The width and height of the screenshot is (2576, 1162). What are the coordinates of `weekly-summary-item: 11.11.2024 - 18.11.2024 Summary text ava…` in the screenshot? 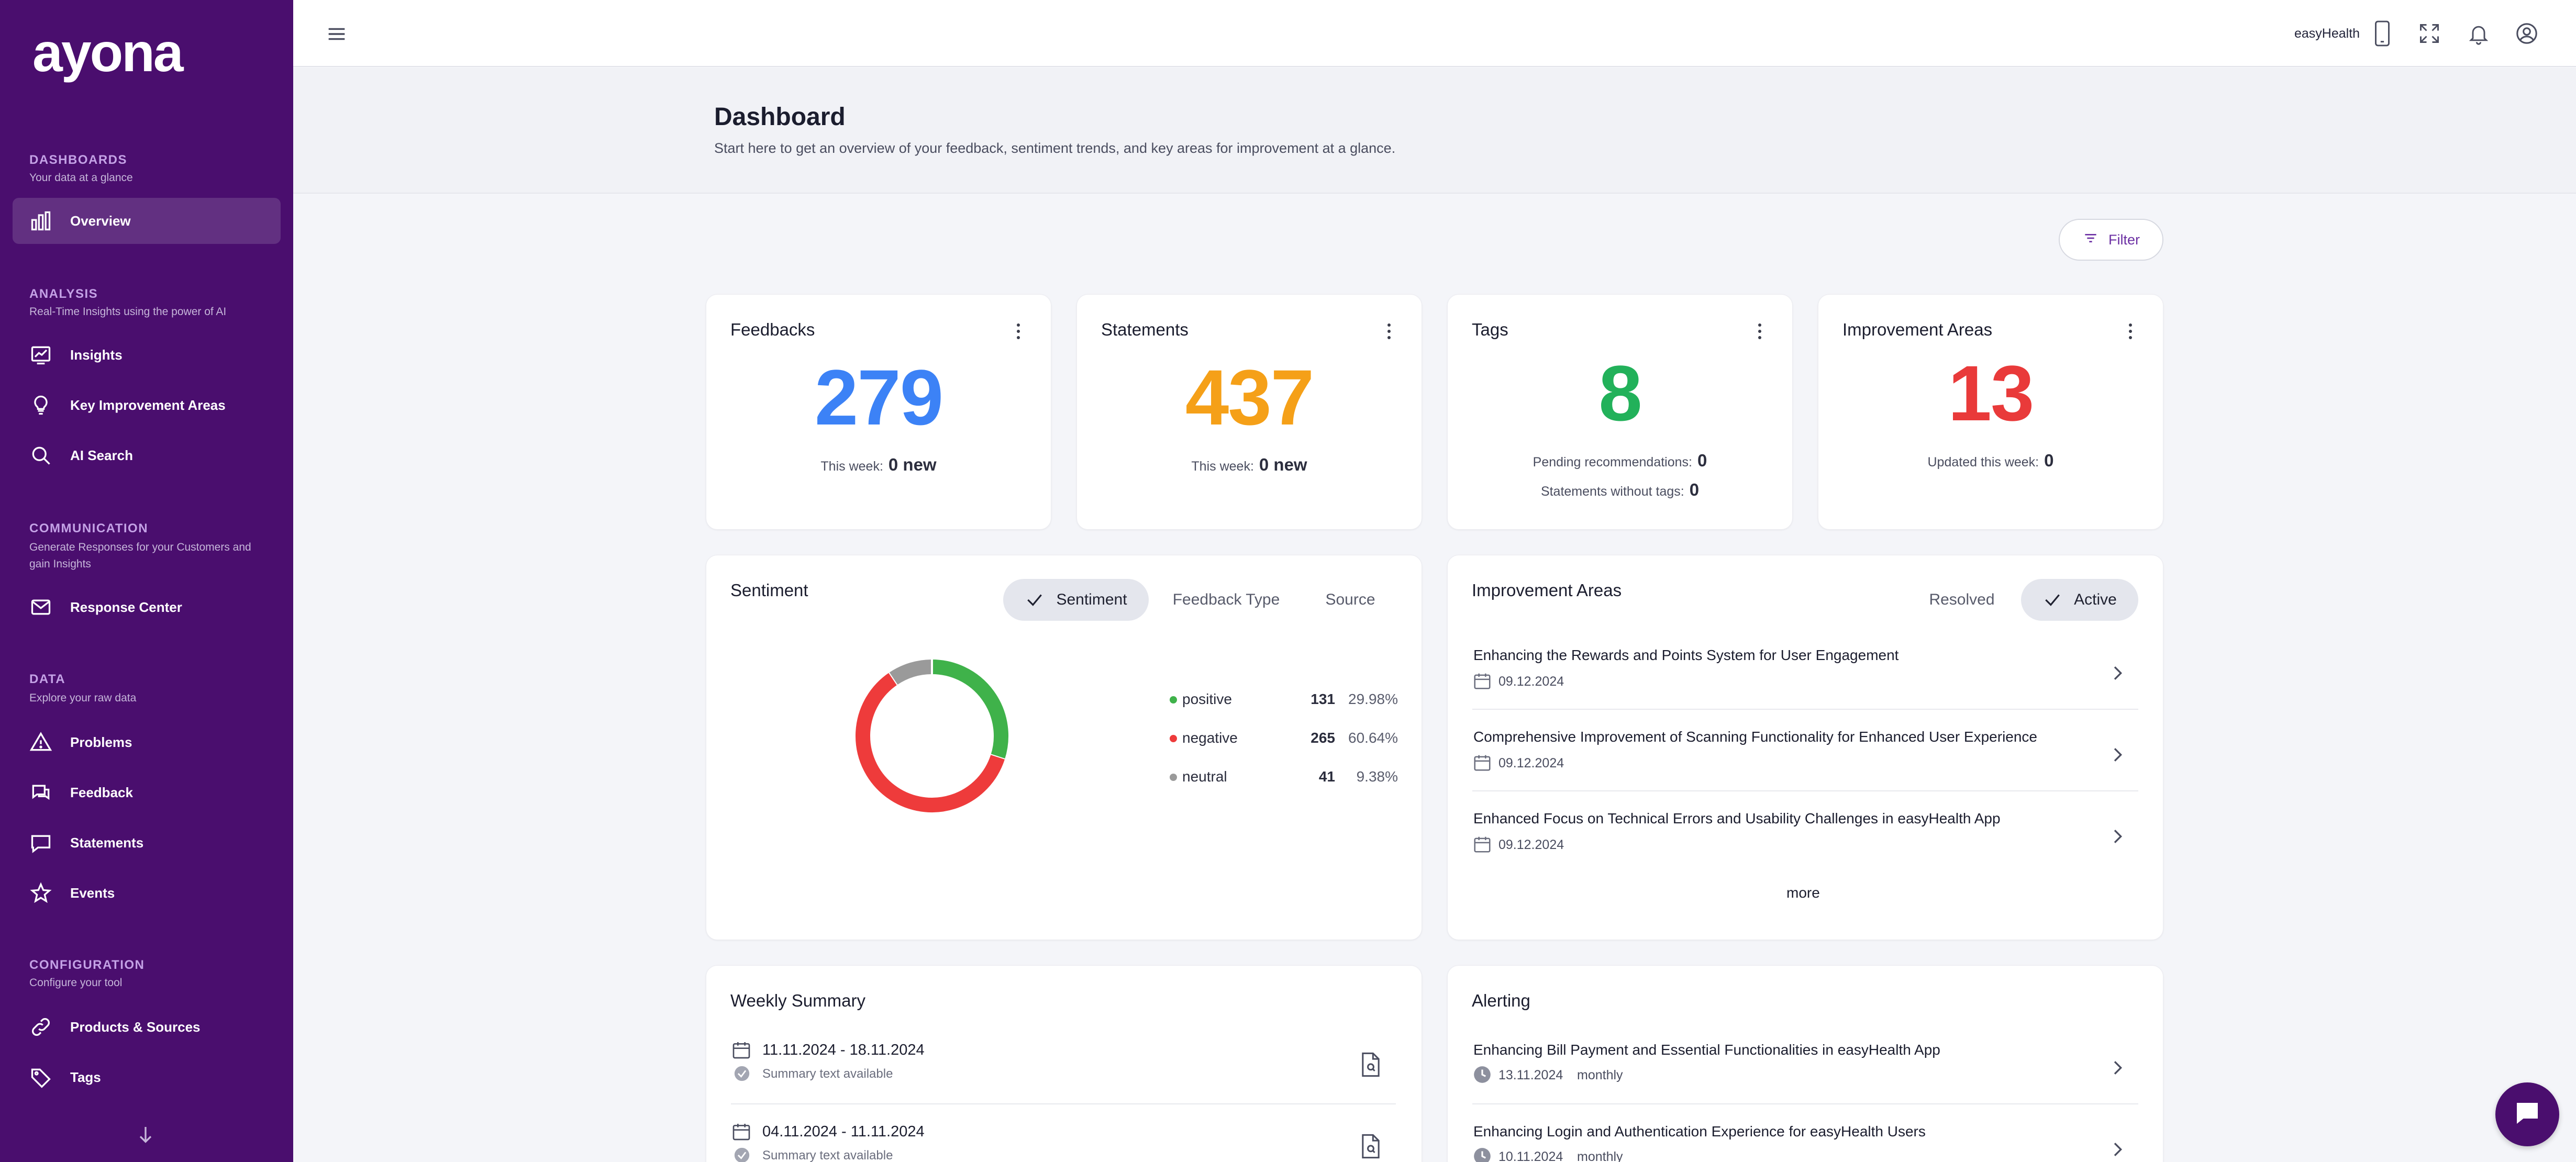 It's located at (1063, 1078).